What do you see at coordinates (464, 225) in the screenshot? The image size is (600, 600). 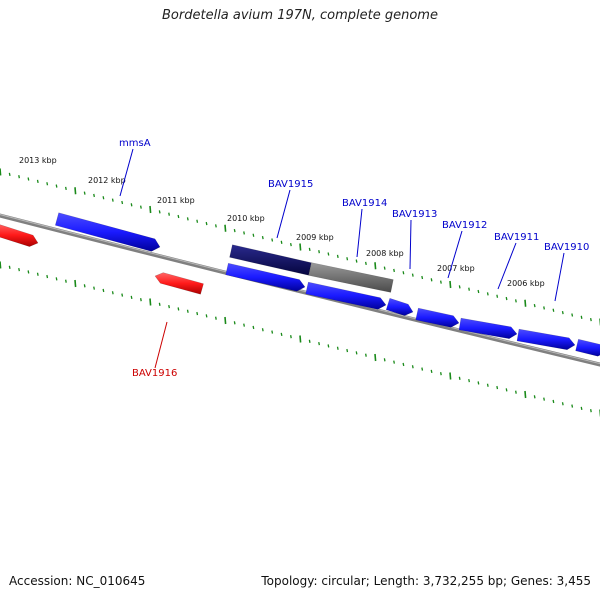 I see `gene-label-BAV1912: BAV1912` at bounding box center [464, 225].